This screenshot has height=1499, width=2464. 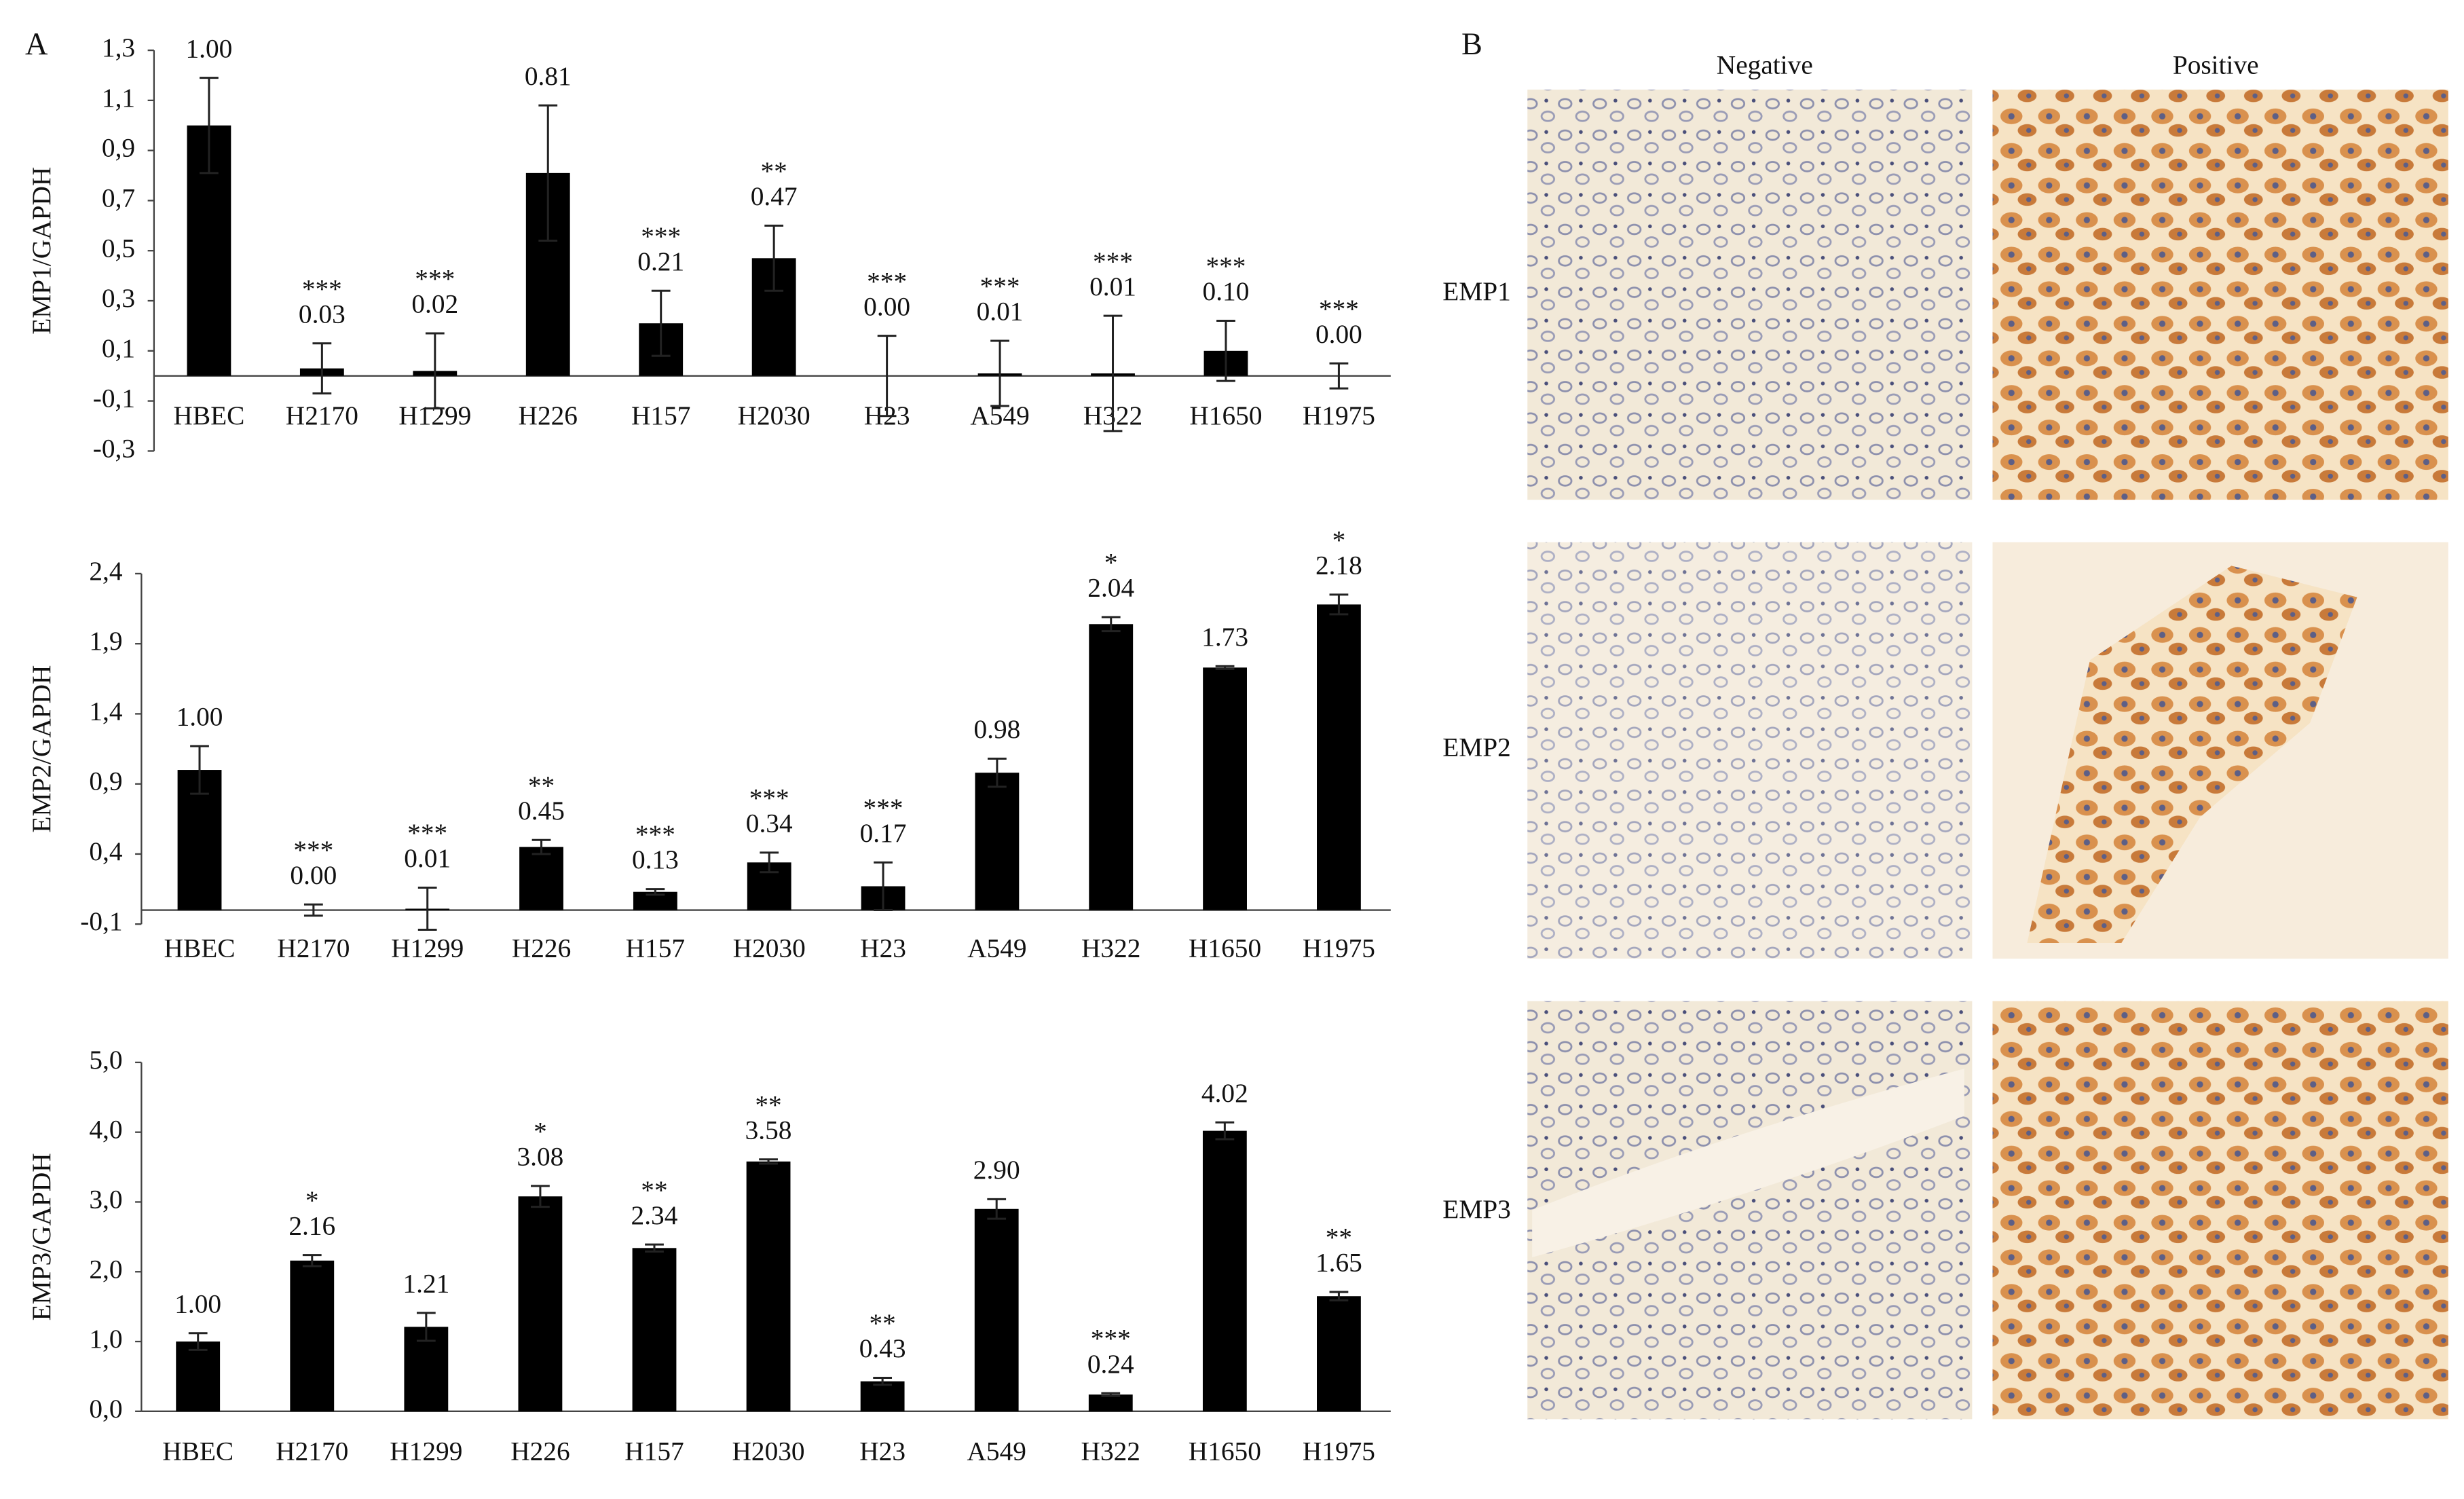 What do you see at coordinates (1477, 1209) in the screenshot?
I see `row-label: EMP3` at bounding box center [1477, 1209].